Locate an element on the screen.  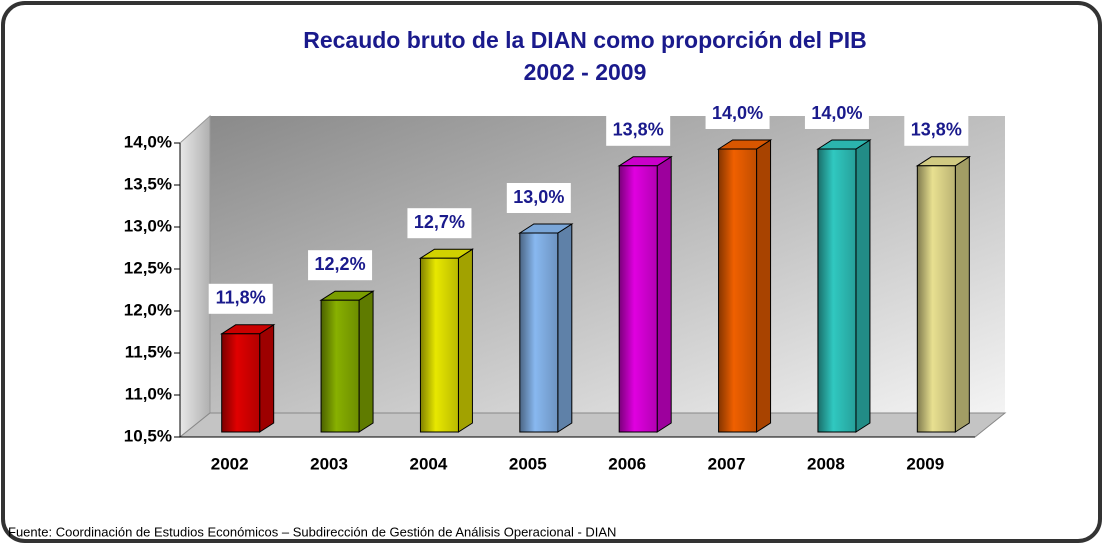
value-label: 12,2% is located at coordinates (340, 264).